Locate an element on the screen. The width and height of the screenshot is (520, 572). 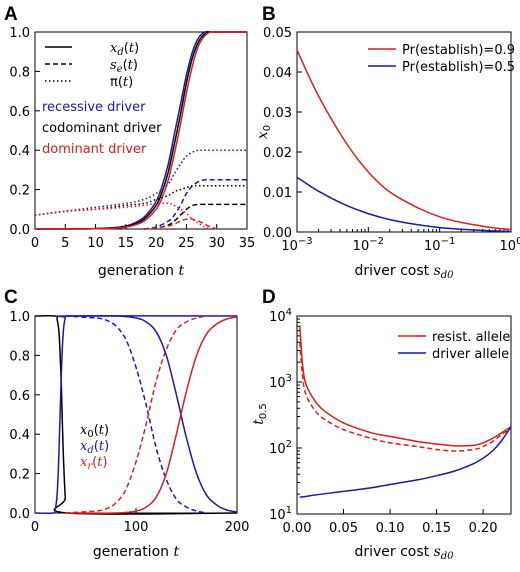
x-tick-label: 10⁻² is located at coordinates (368, 245).